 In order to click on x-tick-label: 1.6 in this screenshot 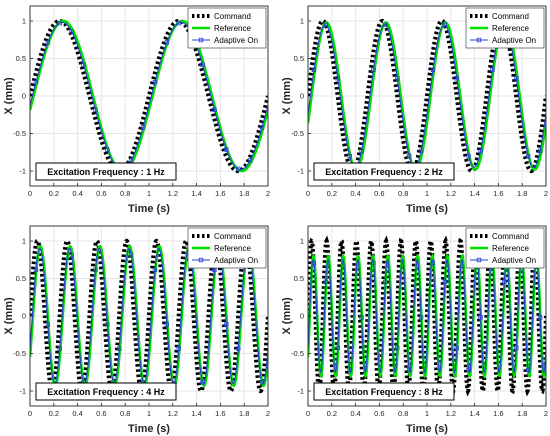, I will do `click(498, 413)`.